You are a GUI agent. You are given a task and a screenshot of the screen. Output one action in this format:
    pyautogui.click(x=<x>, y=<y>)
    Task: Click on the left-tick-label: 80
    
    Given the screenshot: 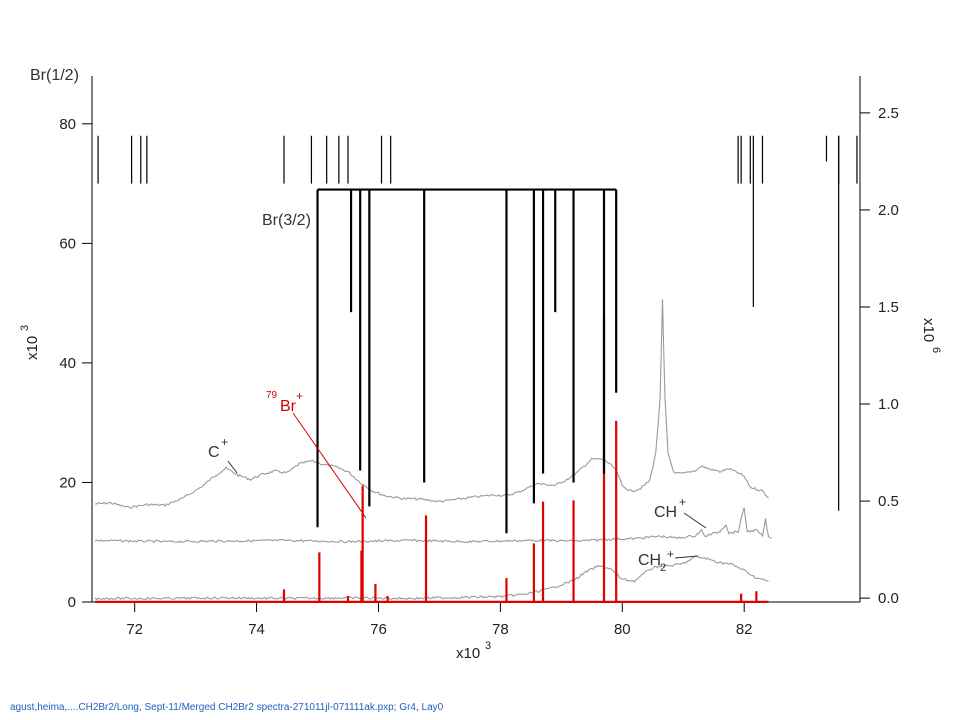 What is the action you would take?
    pyautogui.click(x=67, y=124)
    